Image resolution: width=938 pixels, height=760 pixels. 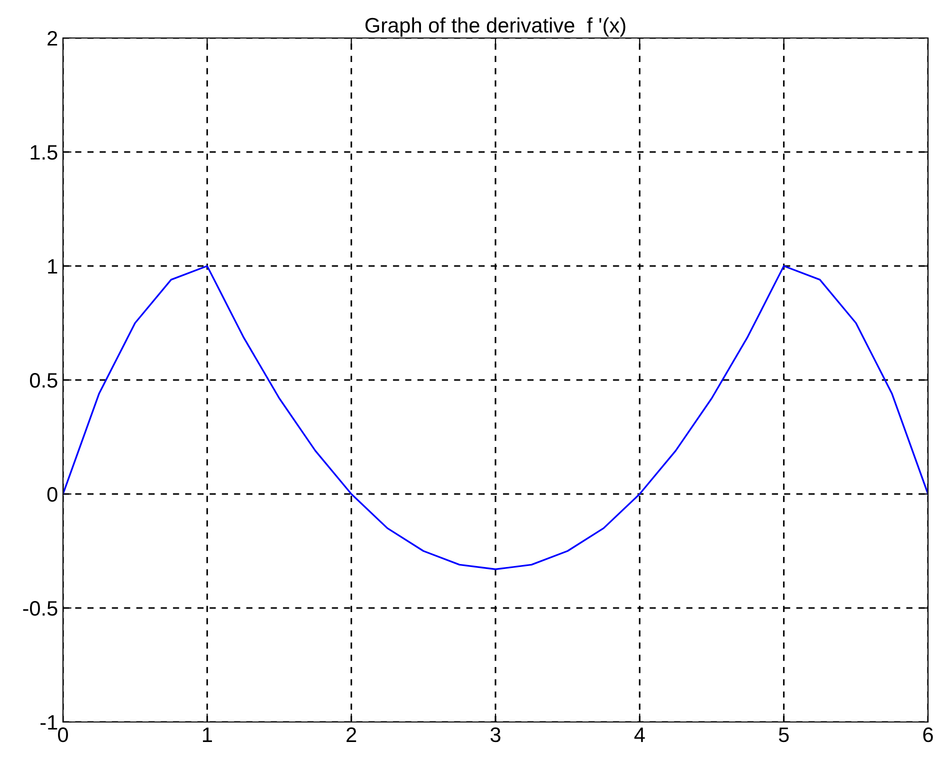 What do you see at coordinates (52, 494) in the screenshot?
I see `y-tick-label: 0` at bounding box center [52, 494].